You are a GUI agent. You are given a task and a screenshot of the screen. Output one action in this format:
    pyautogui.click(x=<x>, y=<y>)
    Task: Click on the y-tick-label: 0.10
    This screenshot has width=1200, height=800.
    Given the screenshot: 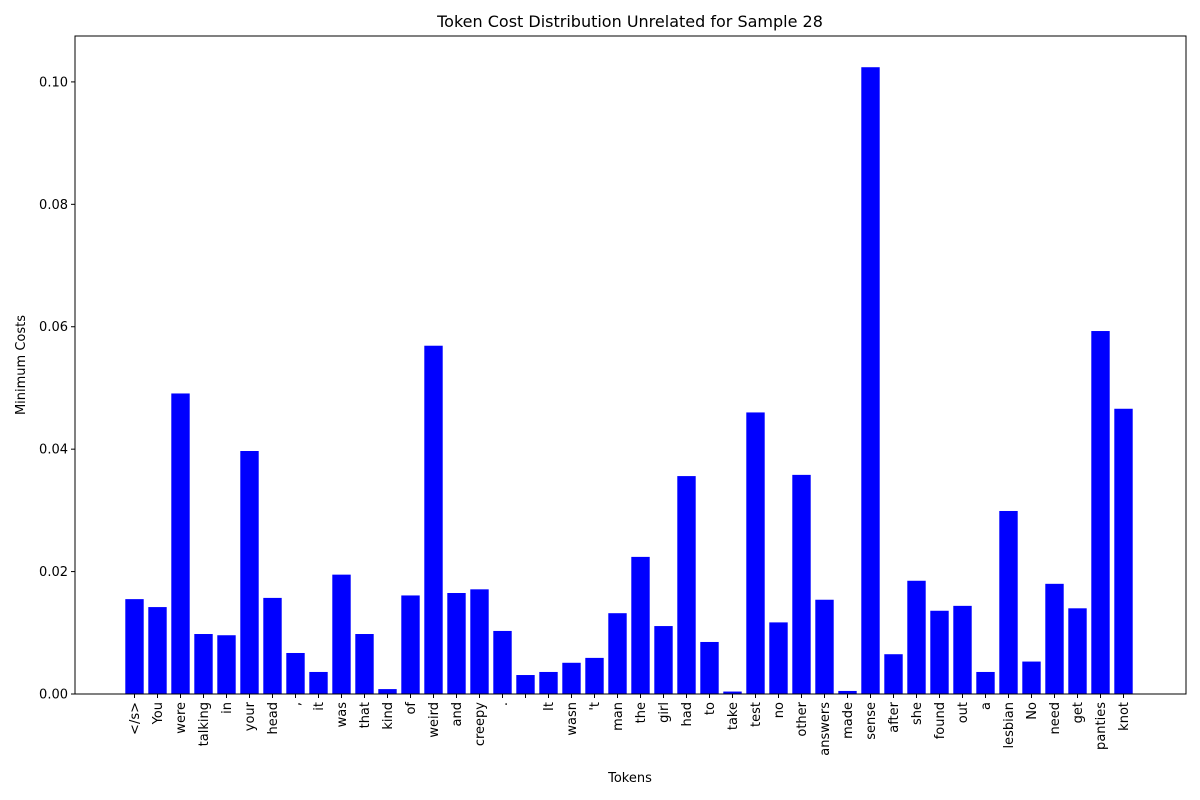 What is the action you would take?
    pyautogui.click(x=53, y=82)
    